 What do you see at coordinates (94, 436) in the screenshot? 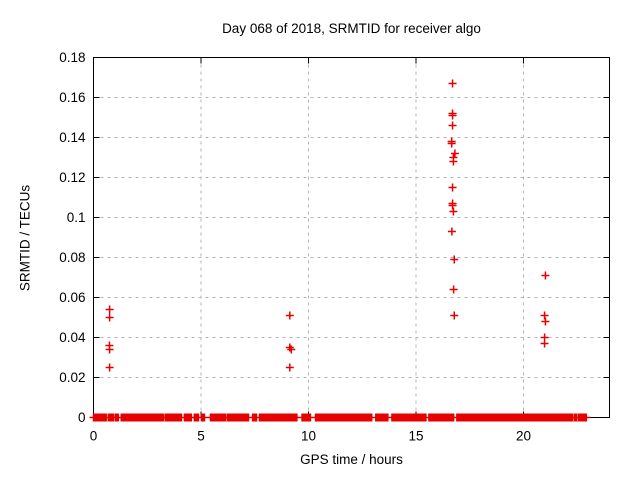
I see `x-tick-label: 0` at bounding box center [94, 436].